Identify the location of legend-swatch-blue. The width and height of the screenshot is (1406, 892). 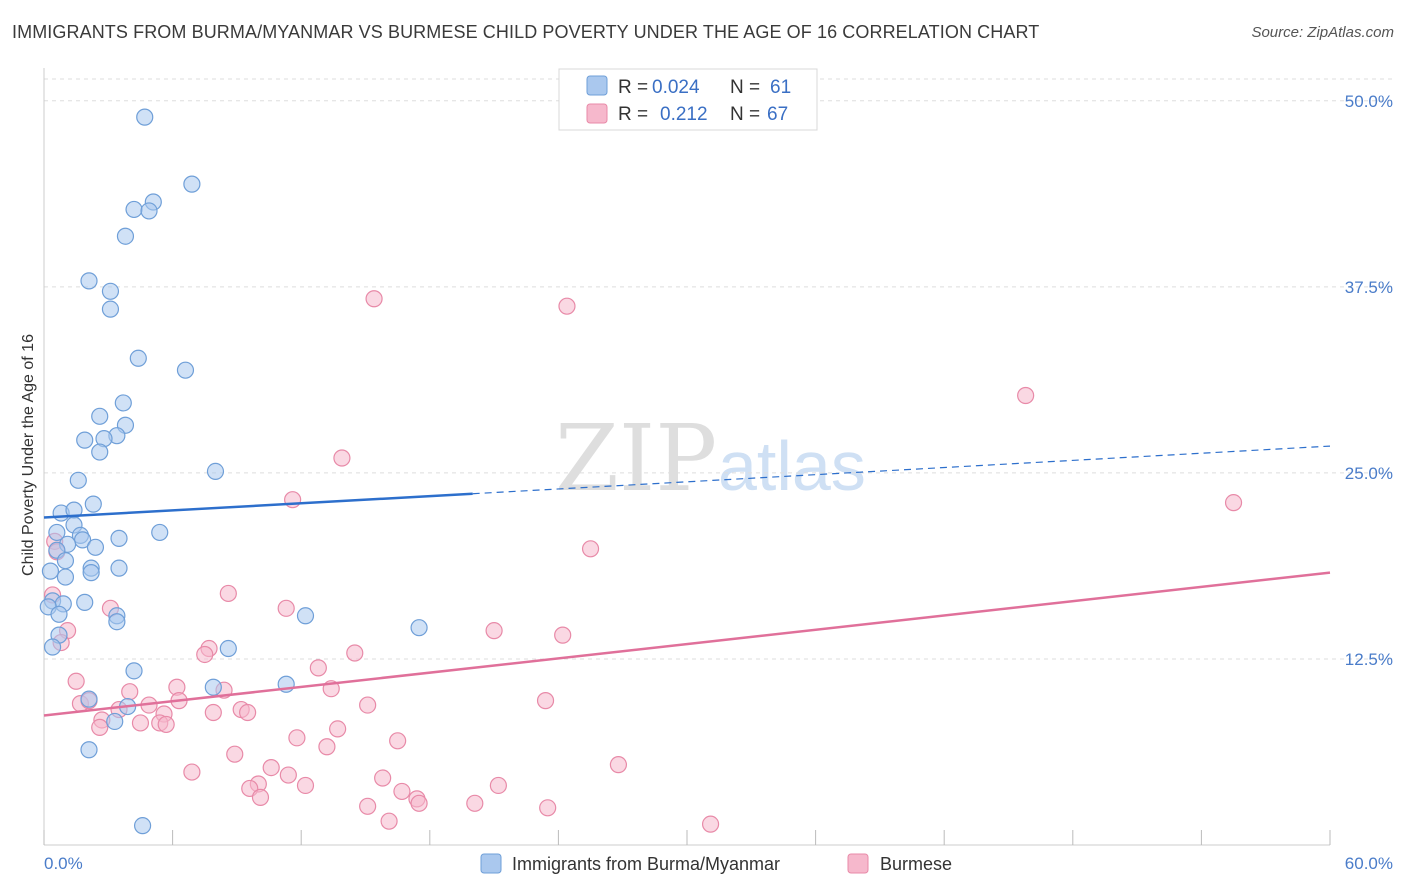
(597, 85).